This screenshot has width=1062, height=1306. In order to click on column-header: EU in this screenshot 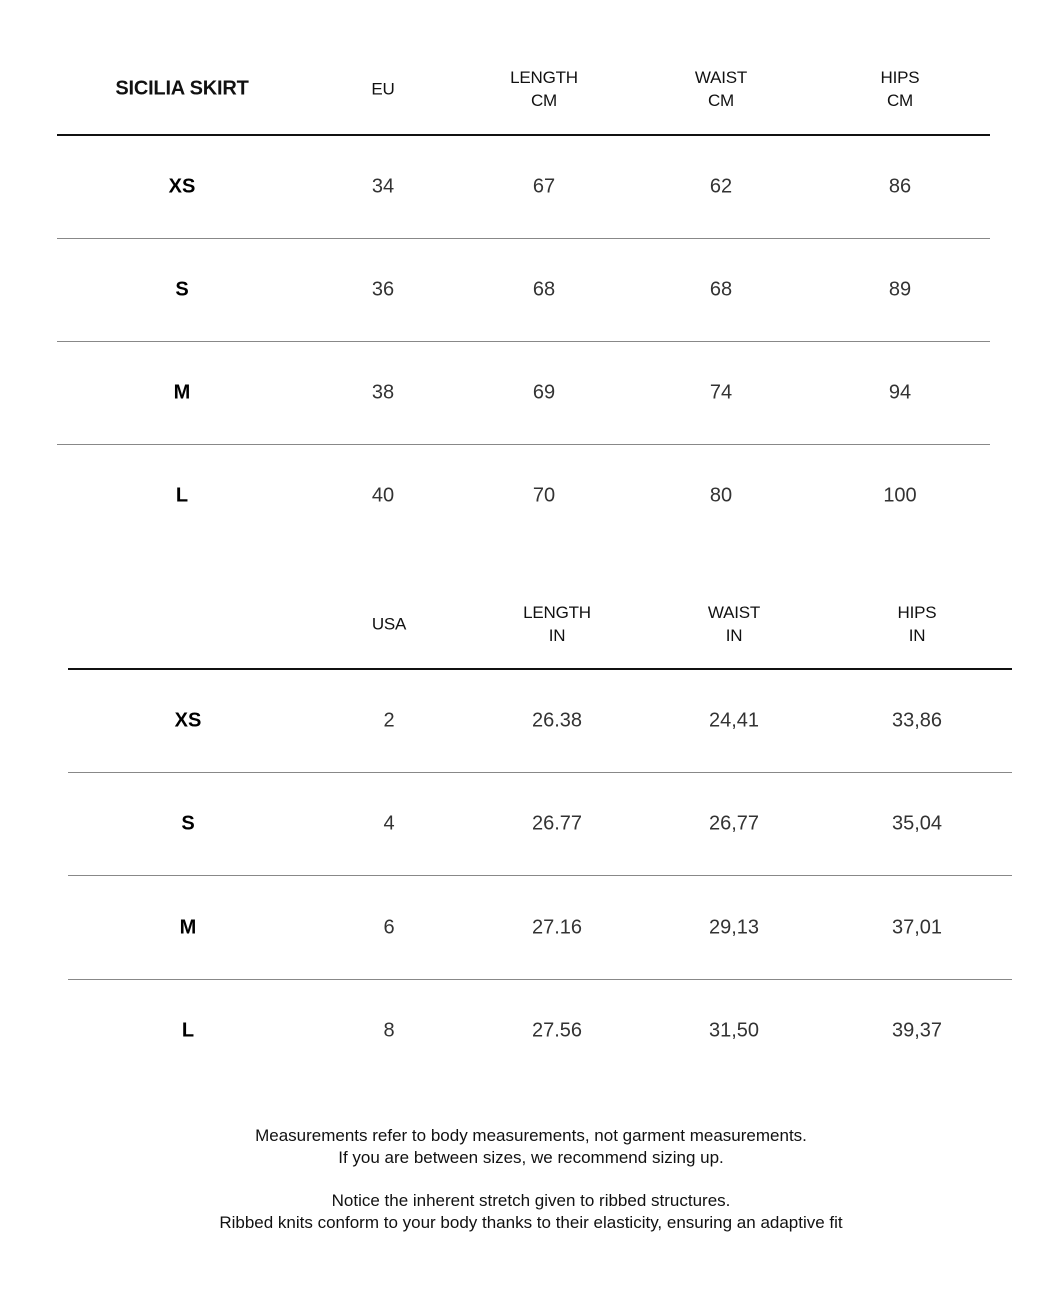, I will do `click(383, 89)`.